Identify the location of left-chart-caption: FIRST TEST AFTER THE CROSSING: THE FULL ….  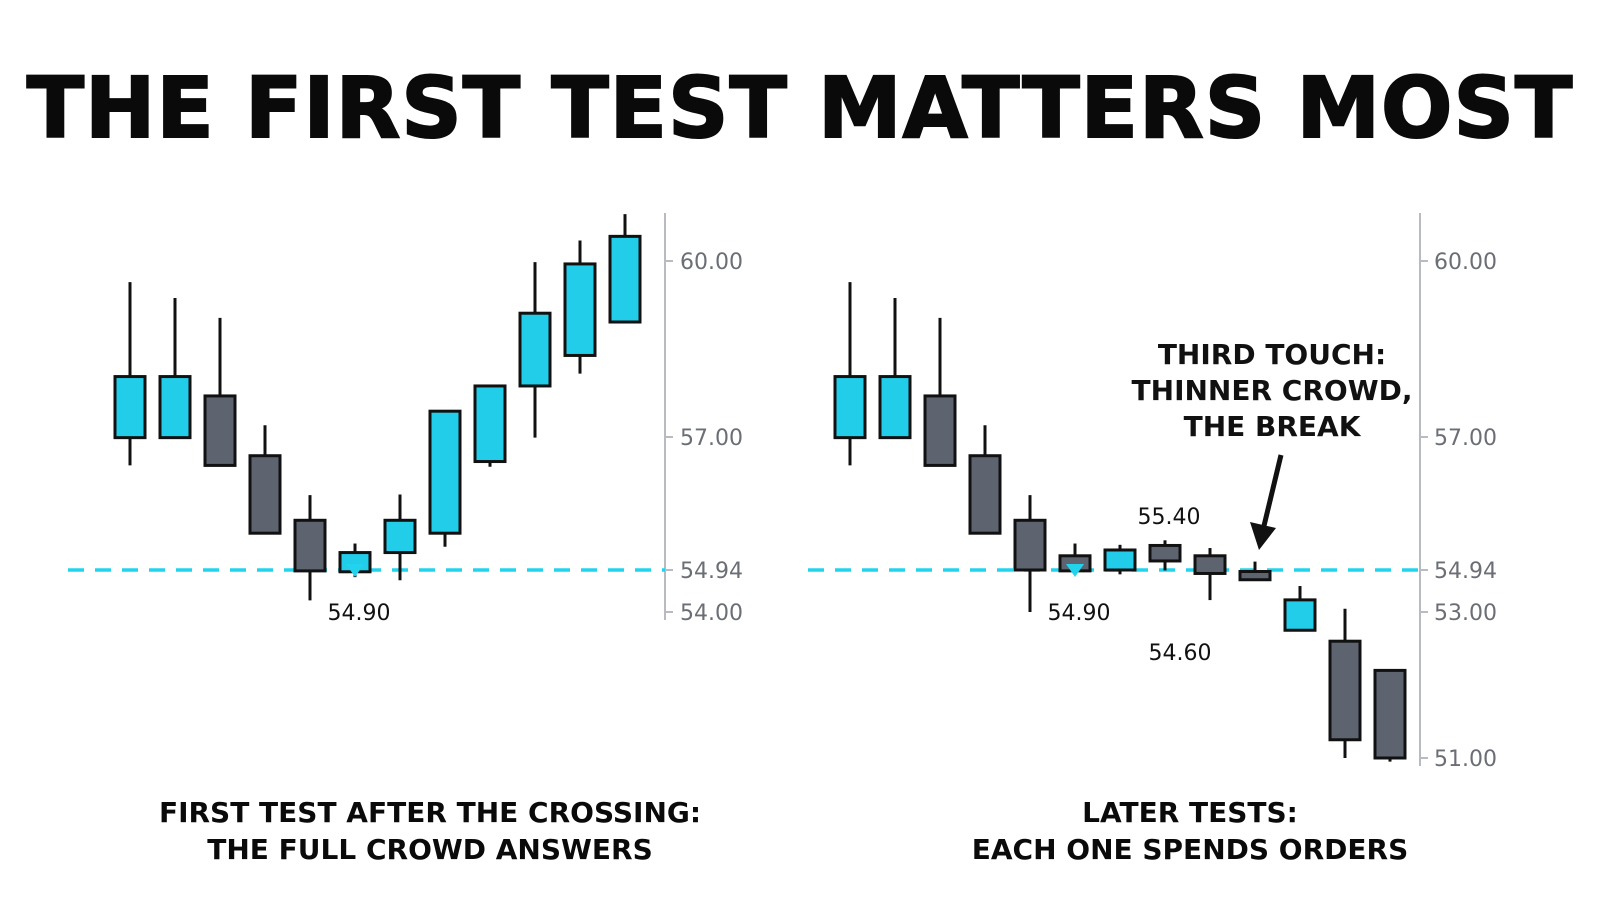
(430, 831).